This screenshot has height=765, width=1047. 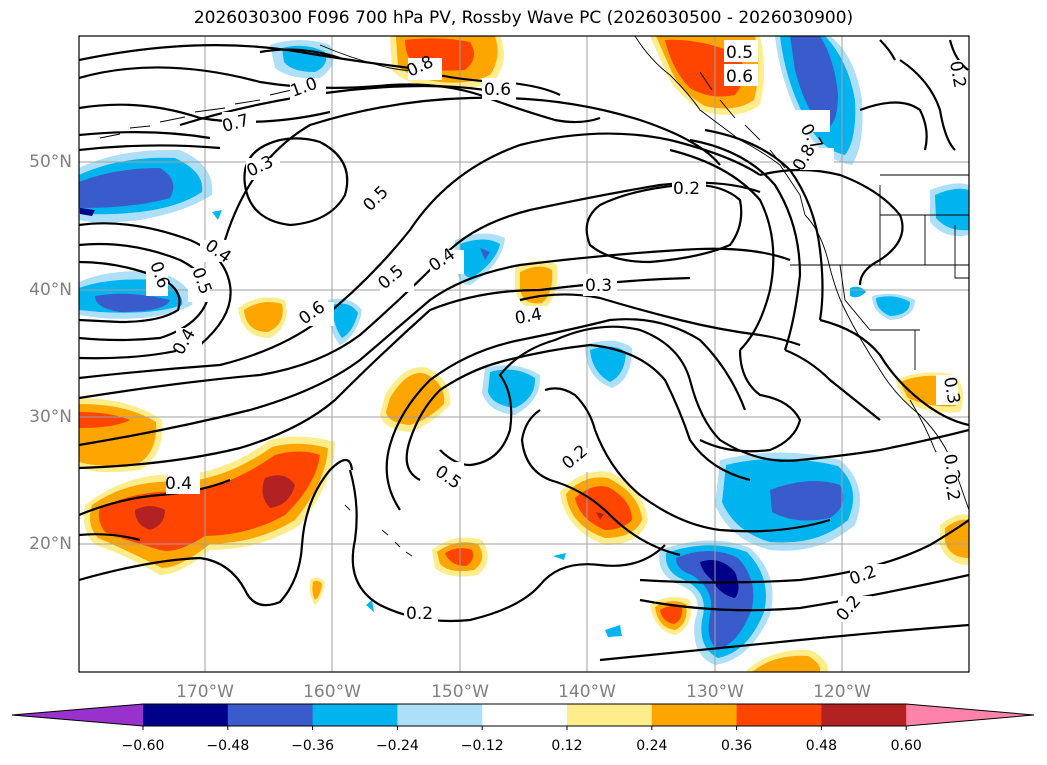 What do you see at coordinates (460, 692) in the screenshot?
I see `lon-label: 150°W` at bounding box center [460, 692].